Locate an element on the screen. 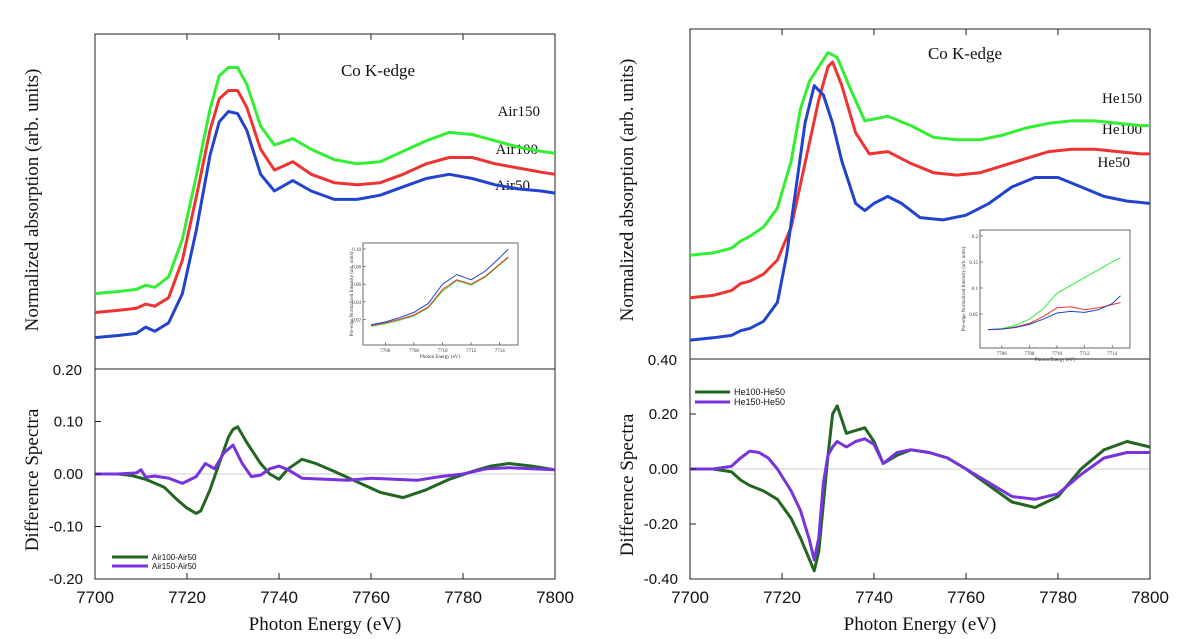 Image resolution: width=1177 pixels, height=639 pixels. left-inset-x-tick-label: 7710 is located at coordinates (443, 351).